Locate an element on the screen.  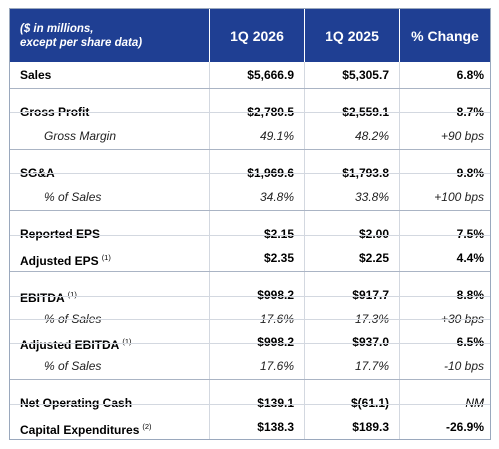
value-percent-change: +90 bps is located at coordinates (462, 136).